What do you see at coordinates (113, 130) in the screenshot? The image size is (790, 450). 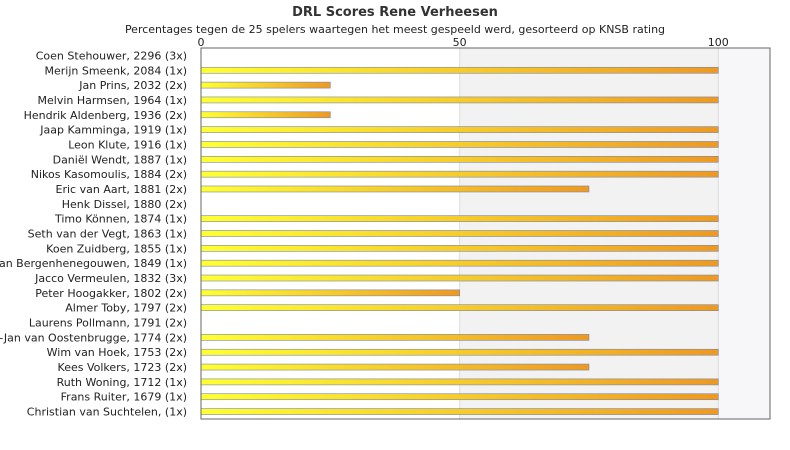 I see `category-label: Jaap Kamminga, 1919 (1x)` at bounding box center [113, 130].